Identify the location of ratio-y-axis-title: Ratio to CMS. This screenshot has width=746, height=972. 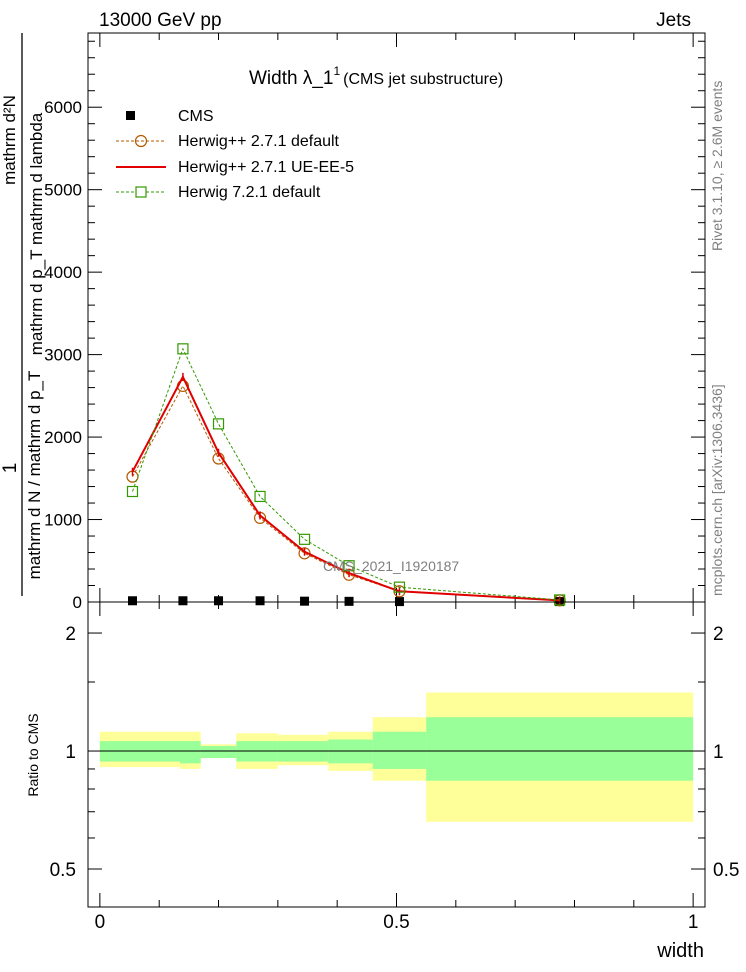
(33, 754).